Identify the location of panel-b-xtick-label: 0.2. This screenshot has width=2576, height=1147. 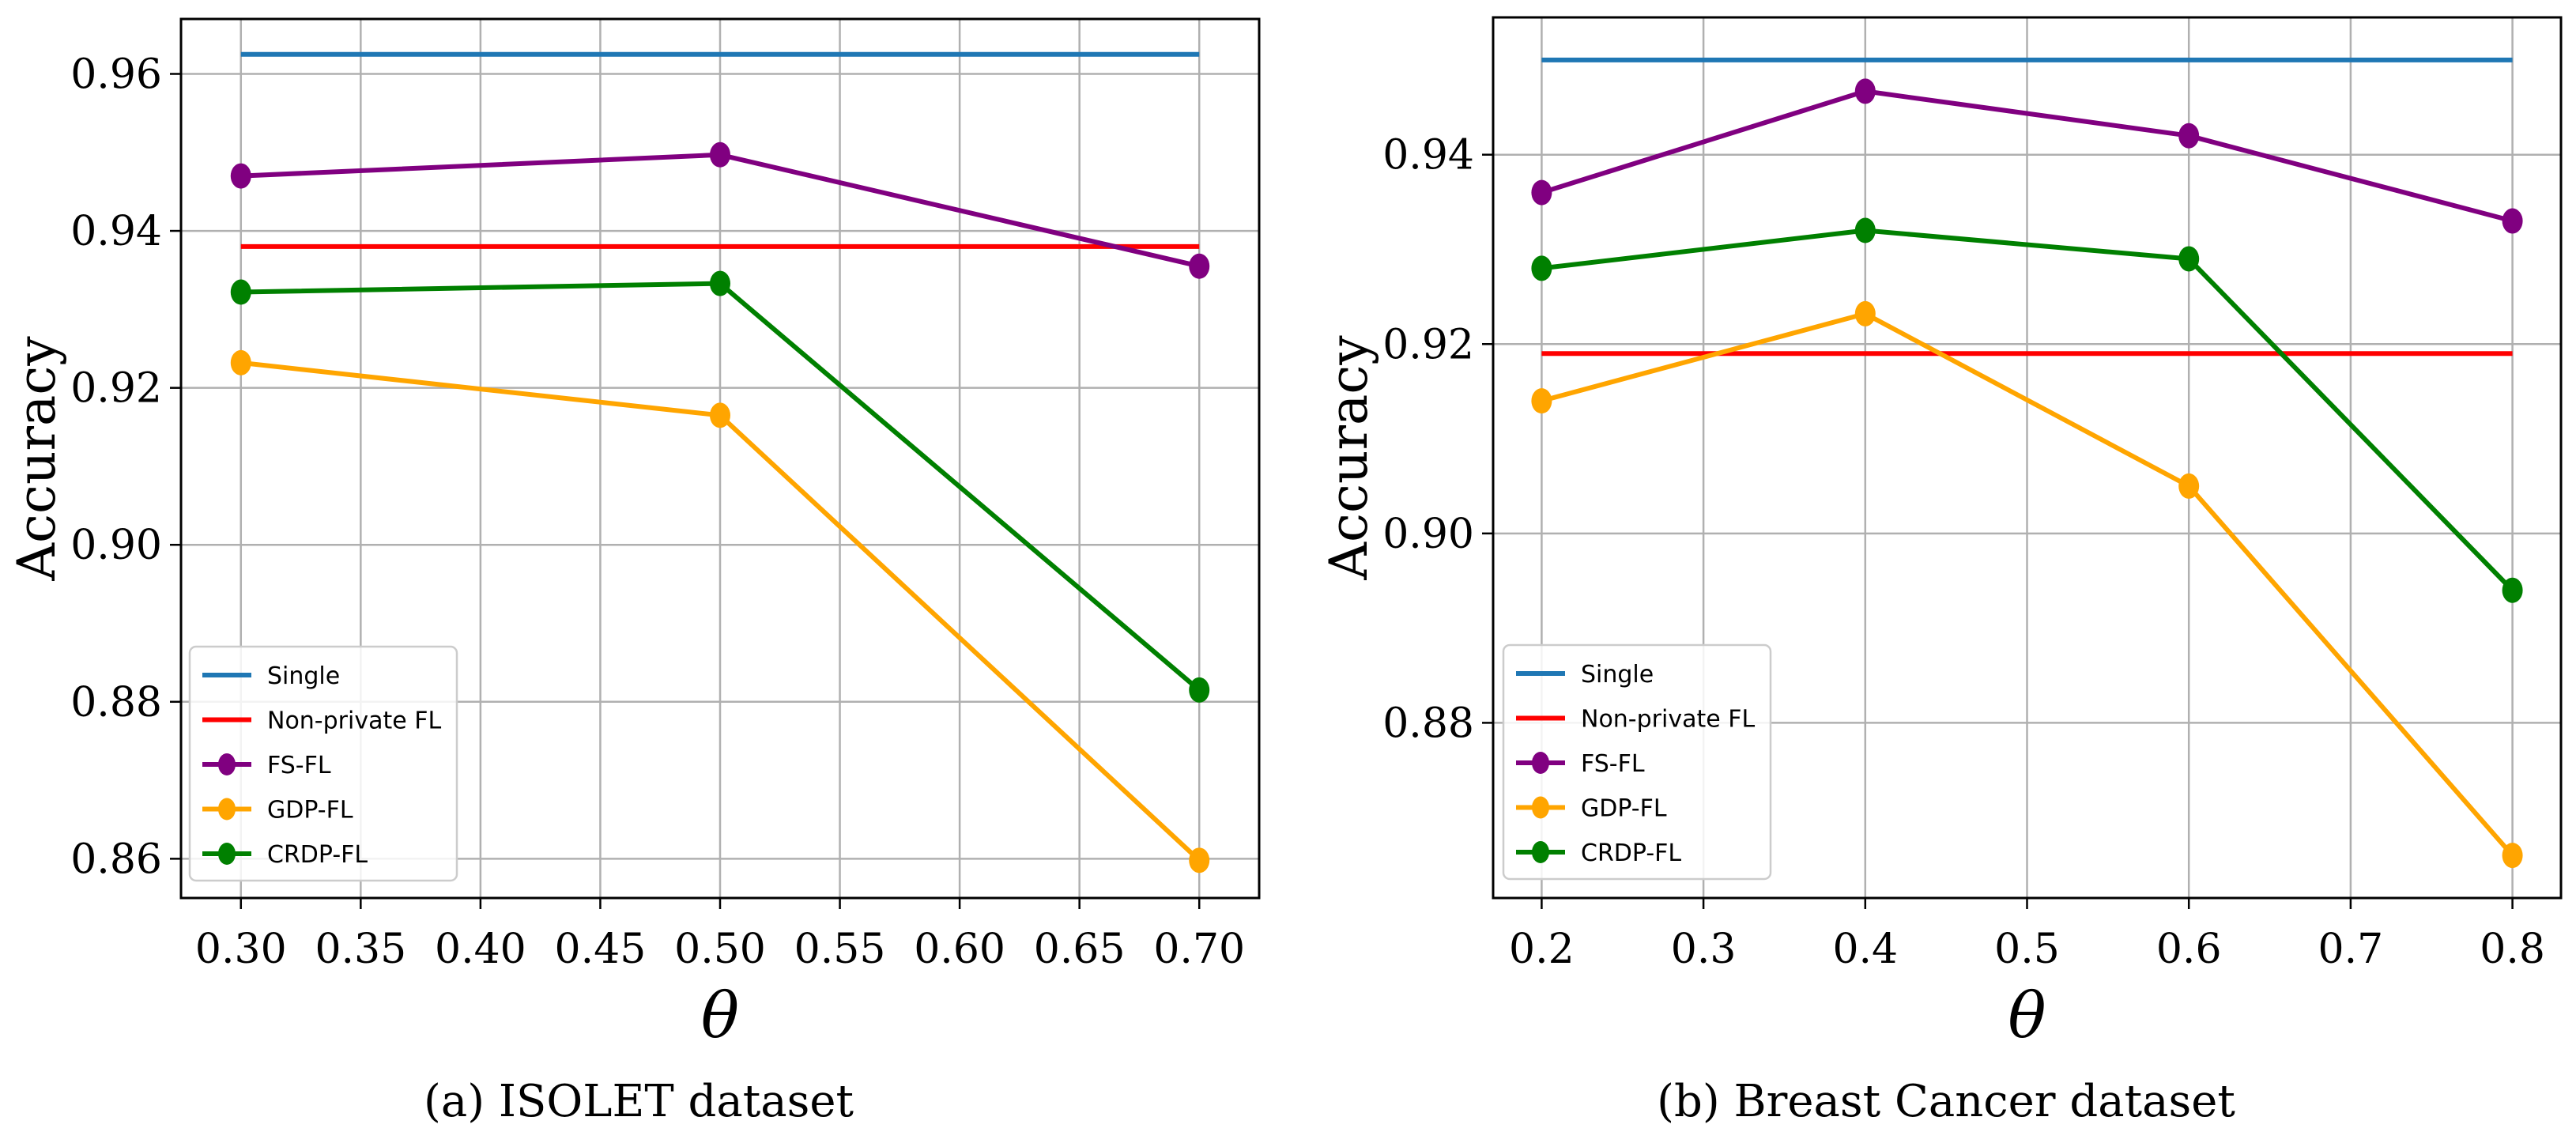
(1542, 949).